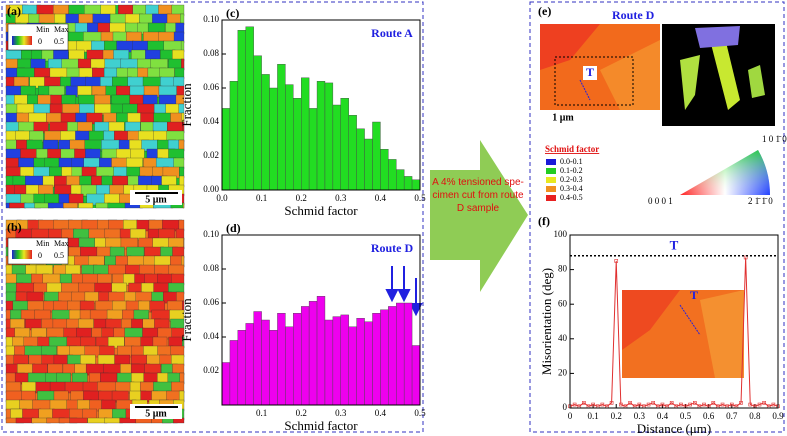 The image size is (787, 436). What do you see at coordinates (571, 179) in the screenshot?
I see `legend-label: 0.2-0.3` at bounding box center [571, 179].